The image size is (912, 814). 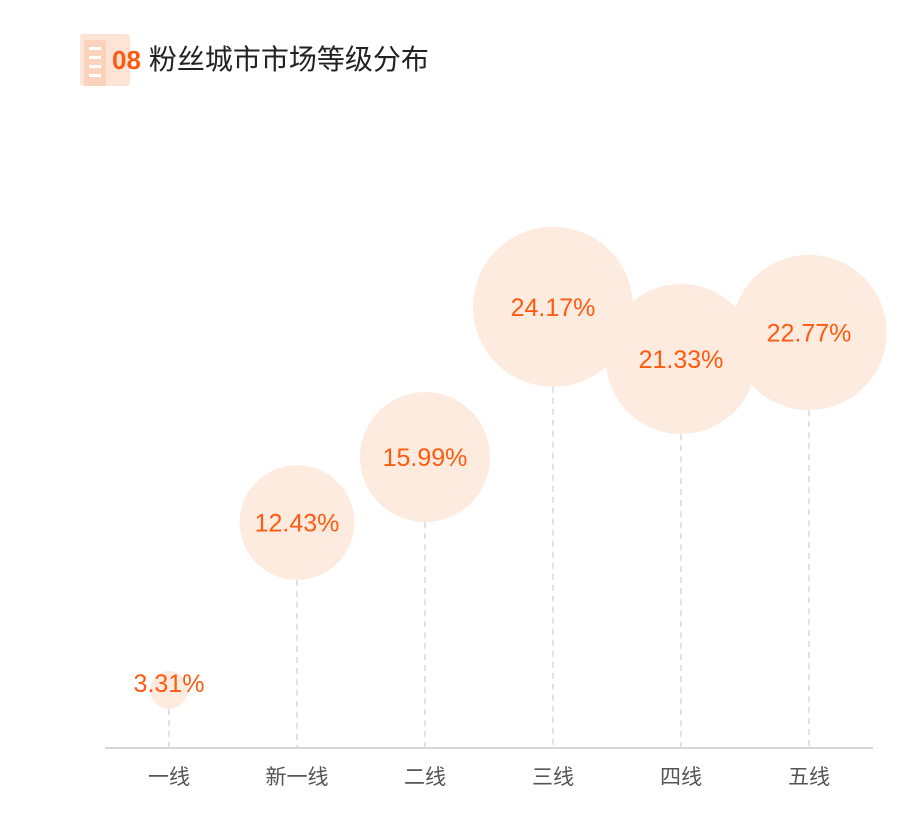 What do you see at coordinates (126, 60) in the screenshot?
I see `section-number: 08` at bounding box center [126, 60].